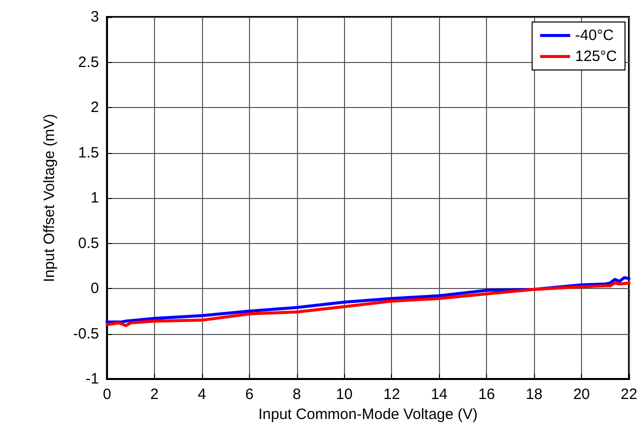 This screenshot has height=436, width=641. I want to click on x-tick-label: 10, so click(344, 394).